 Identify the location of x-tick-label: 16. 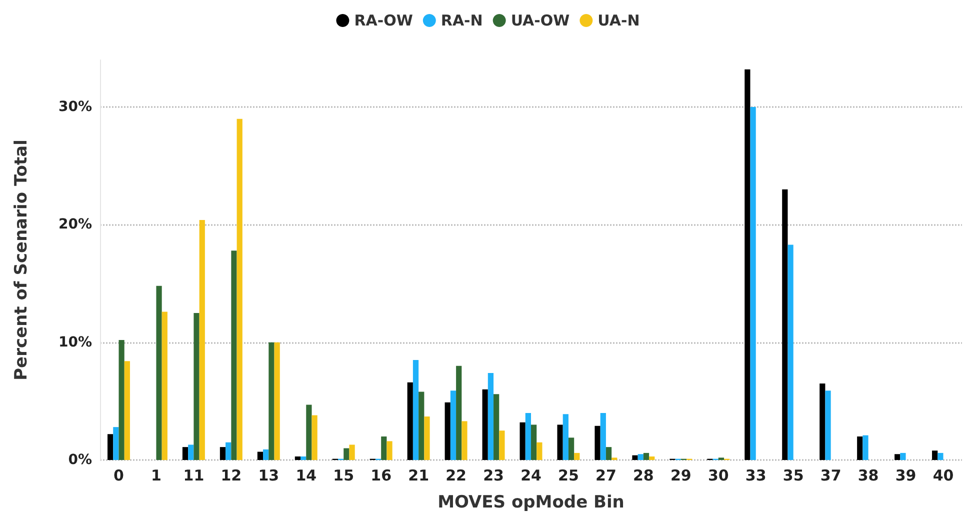
(381, 475).